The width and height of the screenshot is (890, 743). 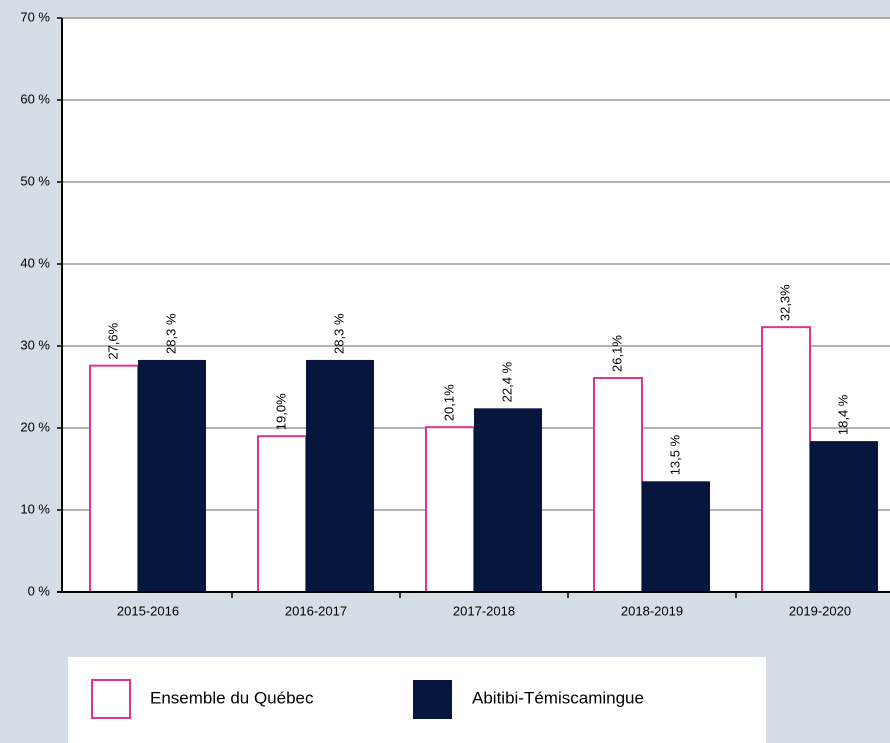 What do you see at coordinates (484, 610) in the screenshot?
I see `x-tick-label: 2017-2018` at bounding box center [484, 610].